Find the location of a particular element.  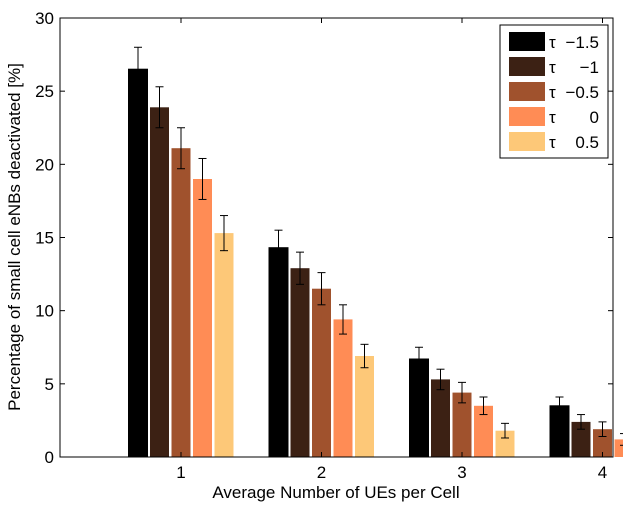

x-tick-label: 2 is located at coordinates (321, 472).